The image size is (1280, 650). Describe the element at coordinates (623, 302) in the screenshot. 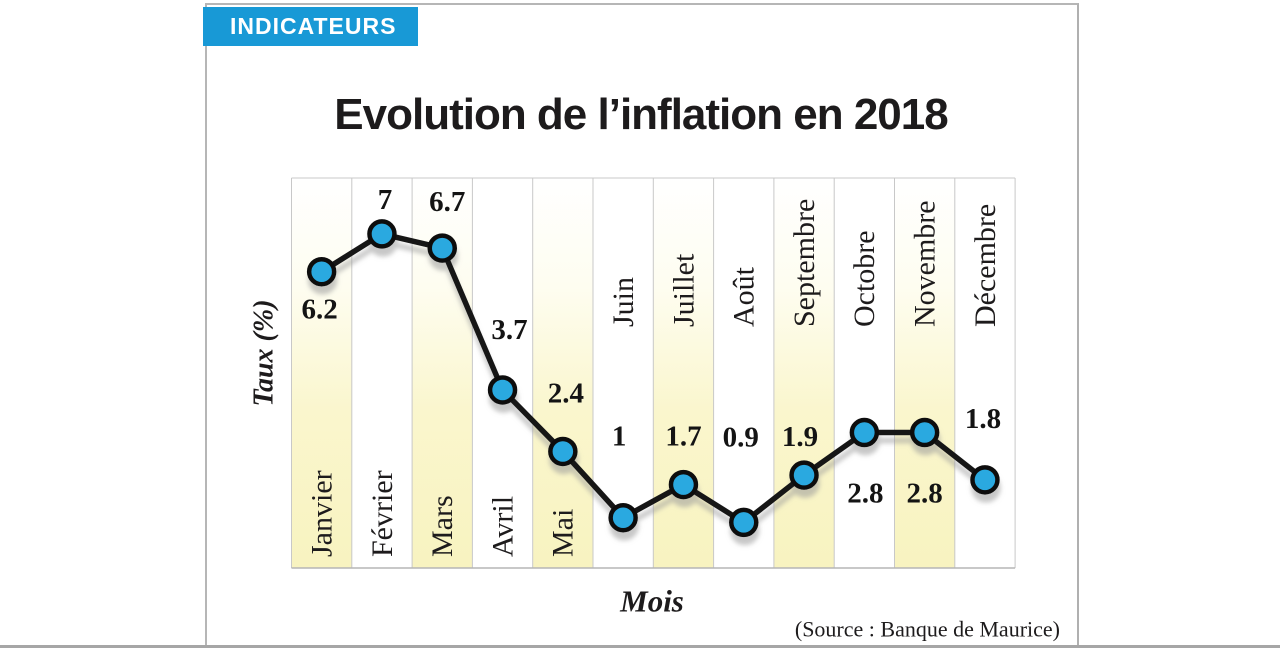

I see `month-label: Juin` at that location.